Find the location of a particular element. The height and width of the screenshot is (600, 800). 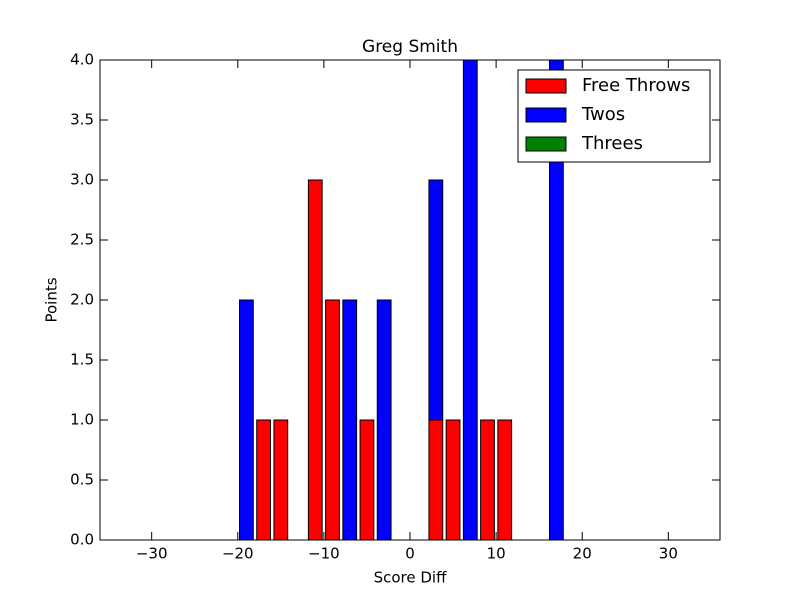

x-tick-label: 0 is located at coordinates (410, 554).